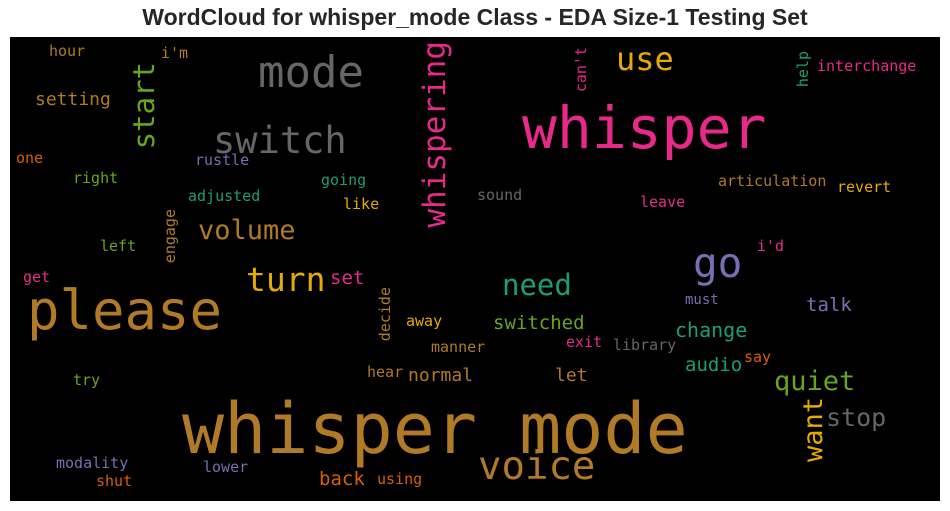 This screenshot has height=511, width=950. Describe the element at coordinates (702, 300) in the screenshot. I see `word-must: must` at that location.